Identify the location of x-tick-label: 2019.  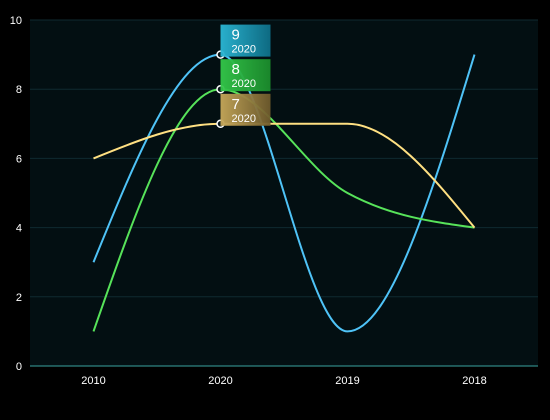
(347, 381).